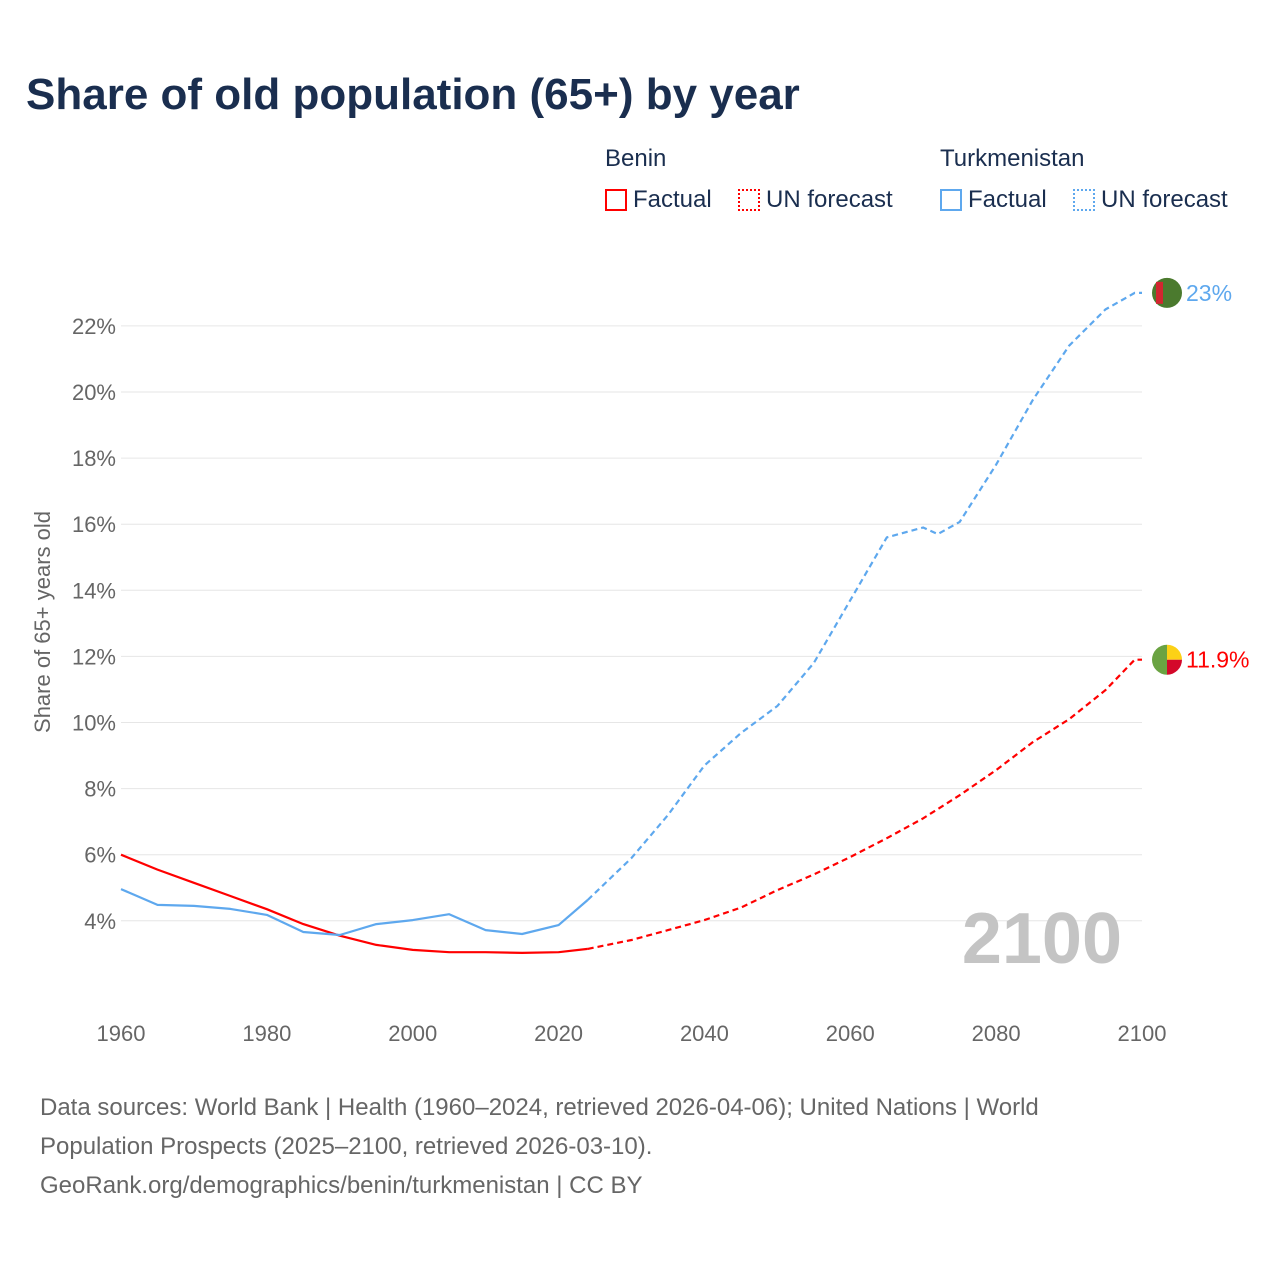  What do you see at coordinates (94, 723) in the screenshot?
I see `y-tick-label: 10%` at bounding box center [94, 723].